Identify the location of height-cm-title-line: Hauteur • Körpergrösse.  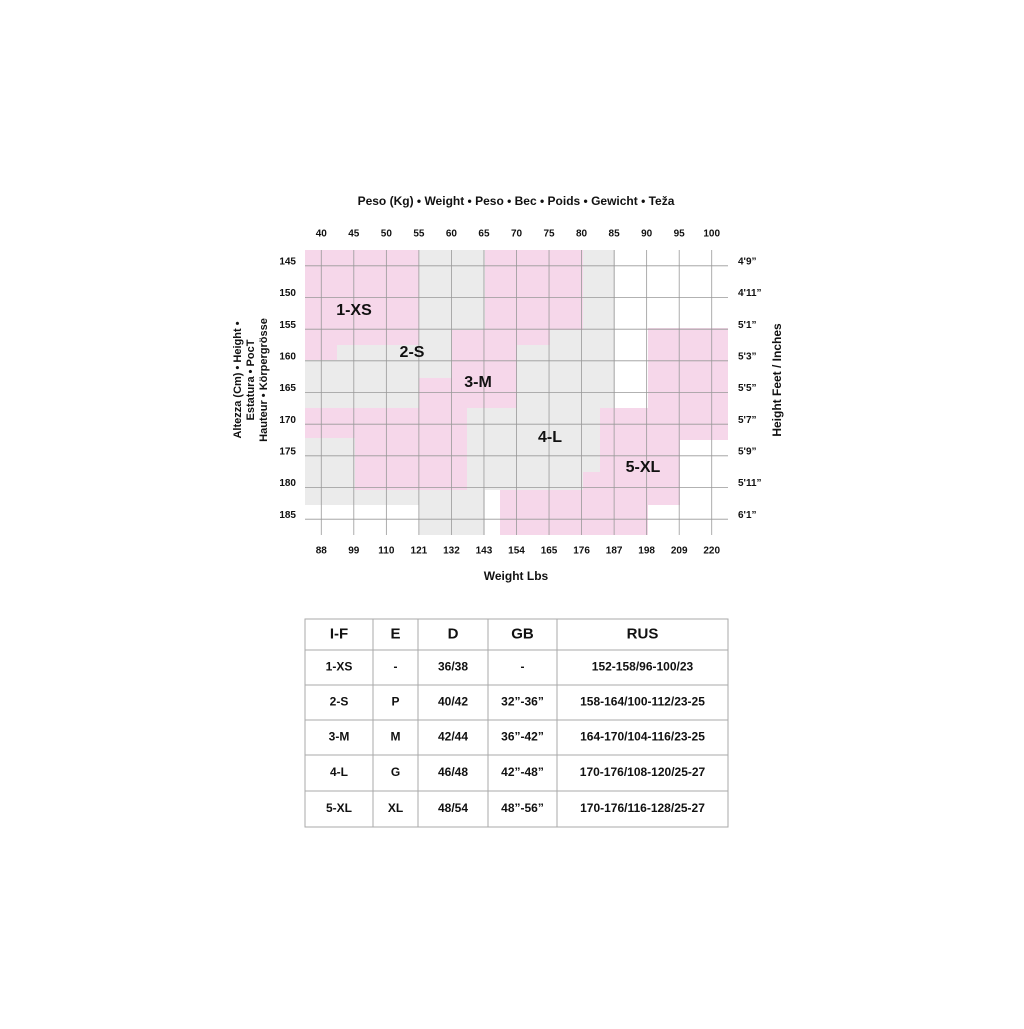
(264, 380).